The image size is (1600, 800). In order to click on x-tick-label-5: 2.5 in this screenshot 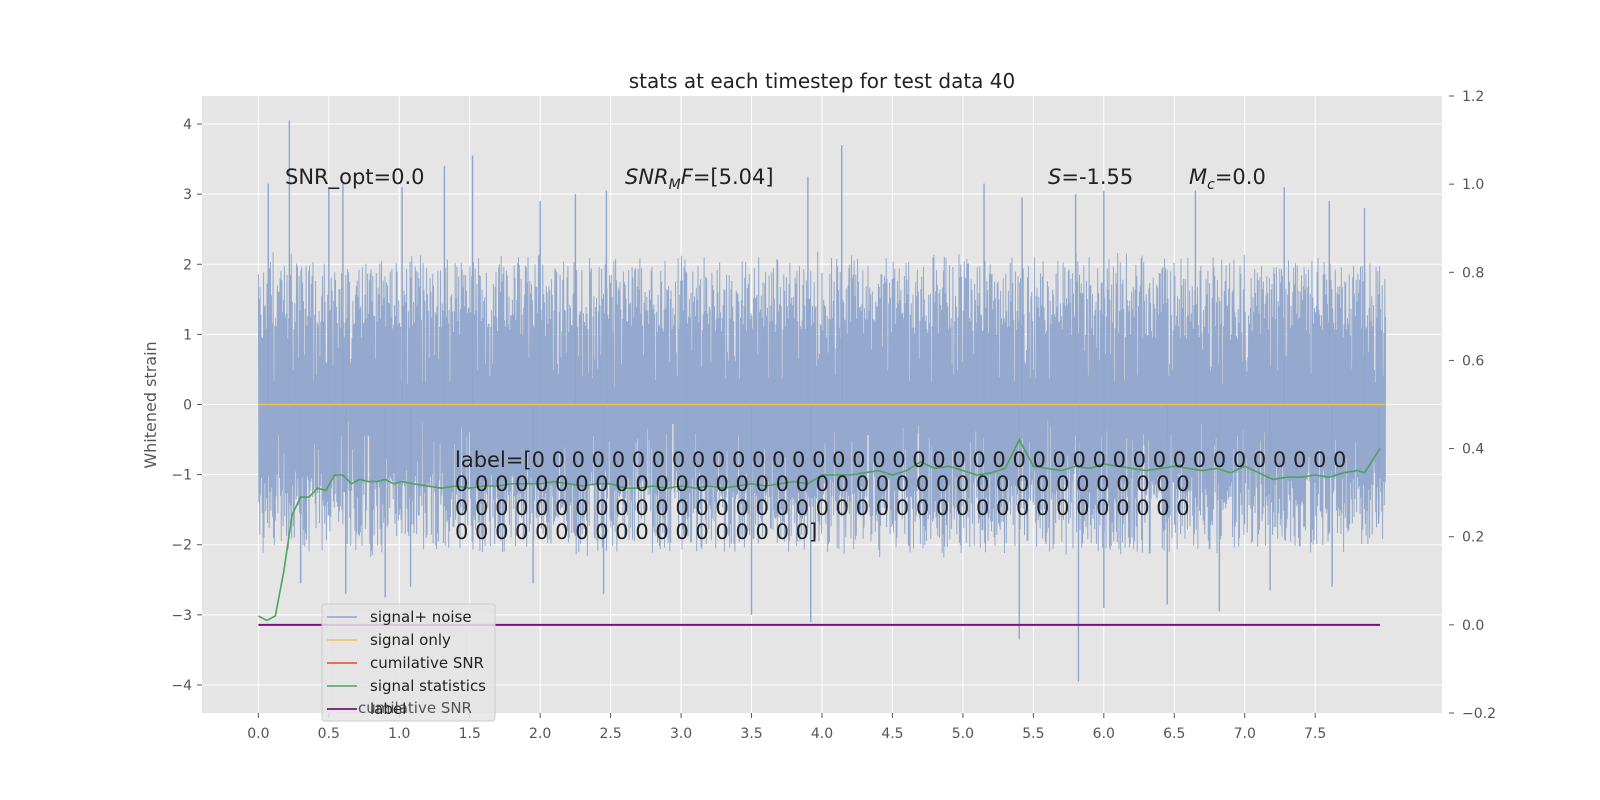, I will do `click(611, 734)`.